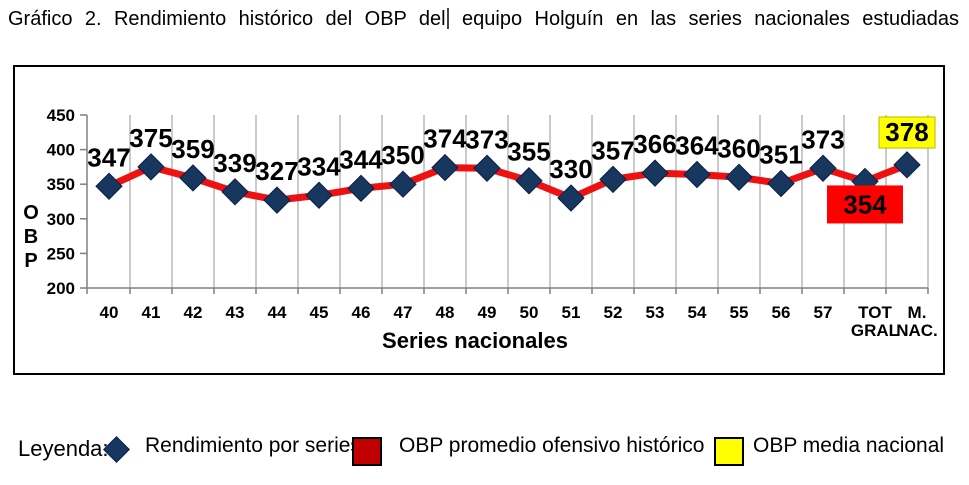 This screenshot has width=969, height=485. What do you see at coordinates (475, 340) in the screenshot?
I see `x-axis-title: Series nacionales` at bounding box center [475, 340].